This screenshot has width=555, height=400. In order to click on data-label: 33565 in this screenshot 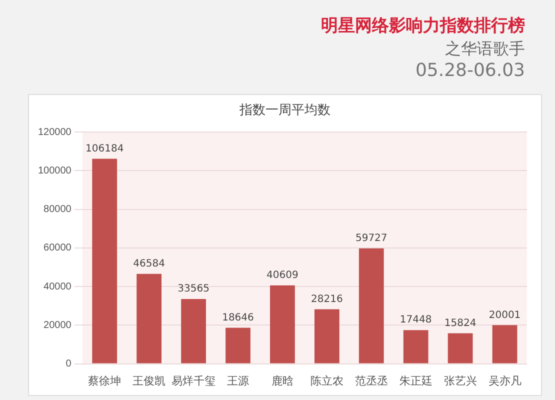, I will do `click(194, 289)`.